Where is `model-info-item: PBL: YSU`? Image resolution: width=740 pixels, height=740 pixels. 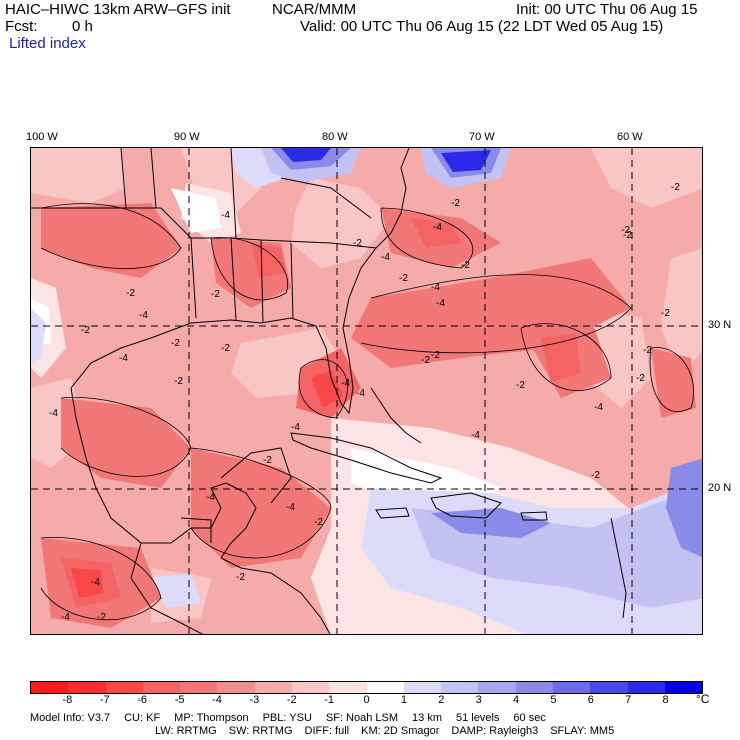
model-info-item: PBL: YSU is located at coordinates (287, 718).